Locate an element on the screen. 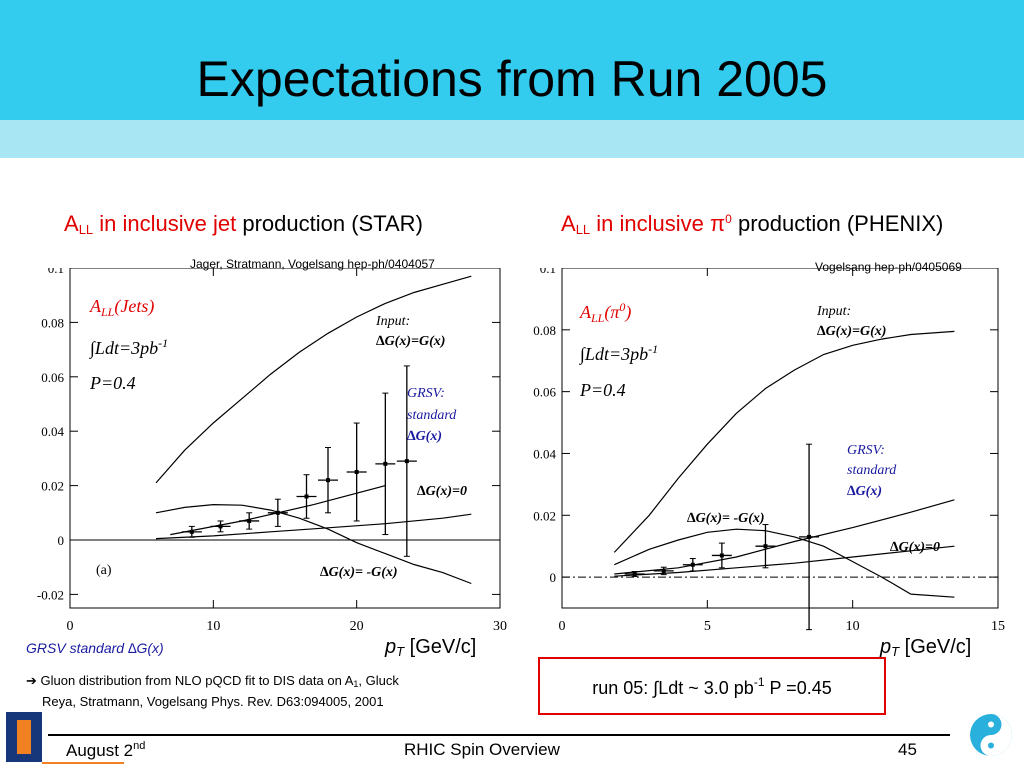 The width and height of the screenshot is (1024, 768). x-tick-label: 15 is located at coordinates (998, 626).